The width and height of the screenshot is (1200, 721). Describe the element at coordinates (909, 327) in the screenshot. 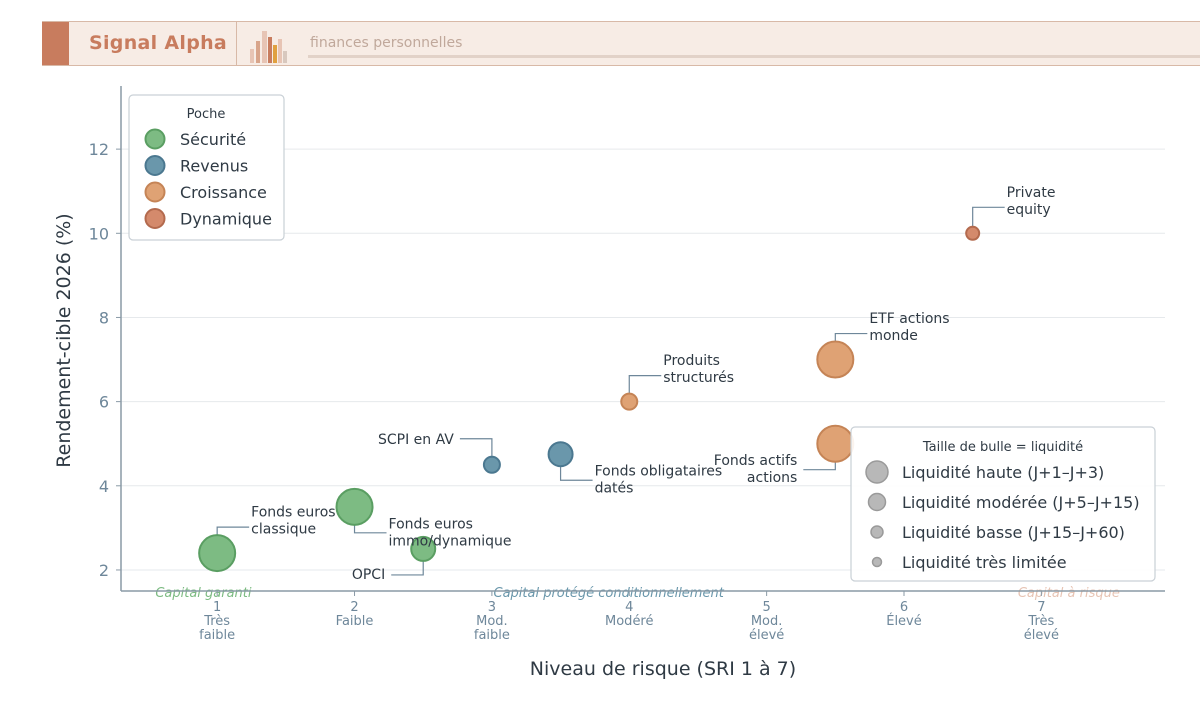

I see `point-label: ETF actions monde` at that location.